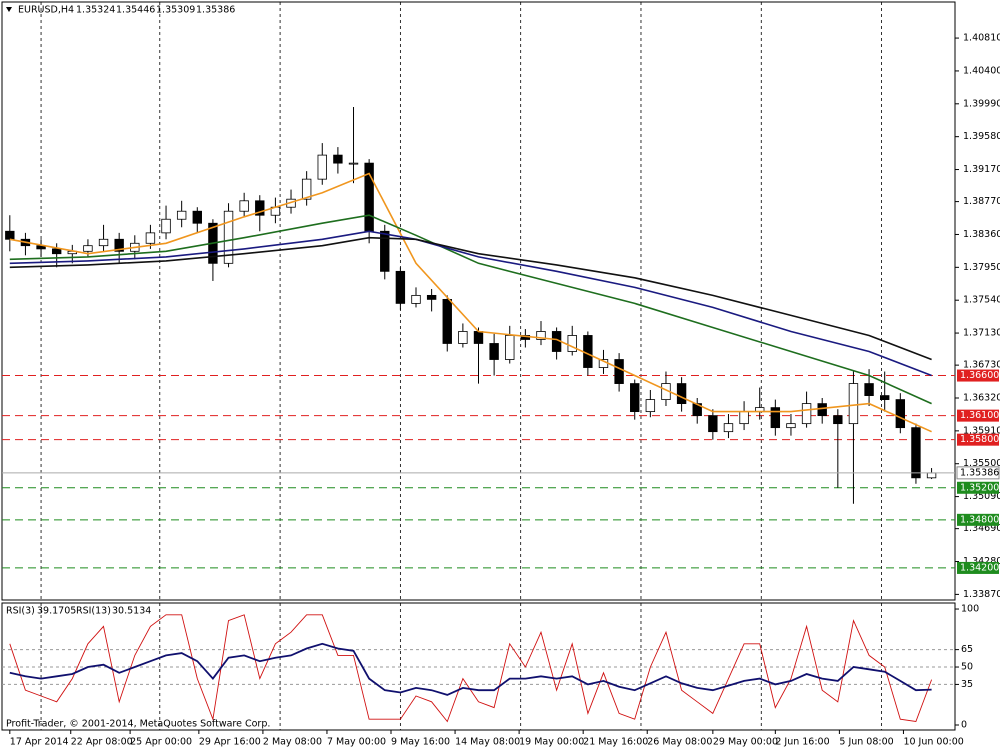  Describe the element at coordinates (967, 684) in the screenshot. I see `rsi-tick-label: 35` at that location.